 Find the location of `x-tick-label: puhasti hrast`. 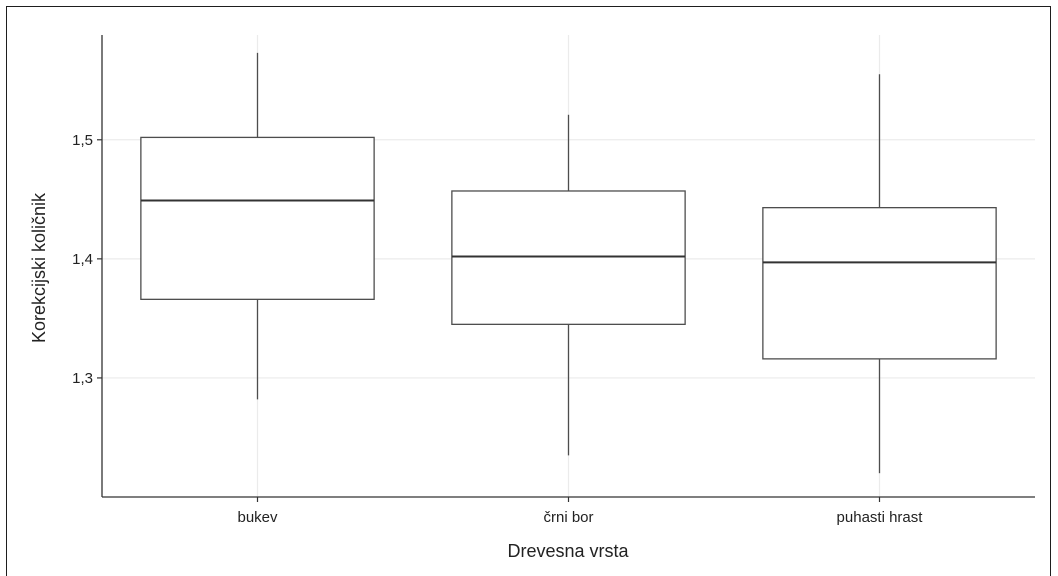

x-tick-label: puhasti hrast is located at coordinates (880, 517).